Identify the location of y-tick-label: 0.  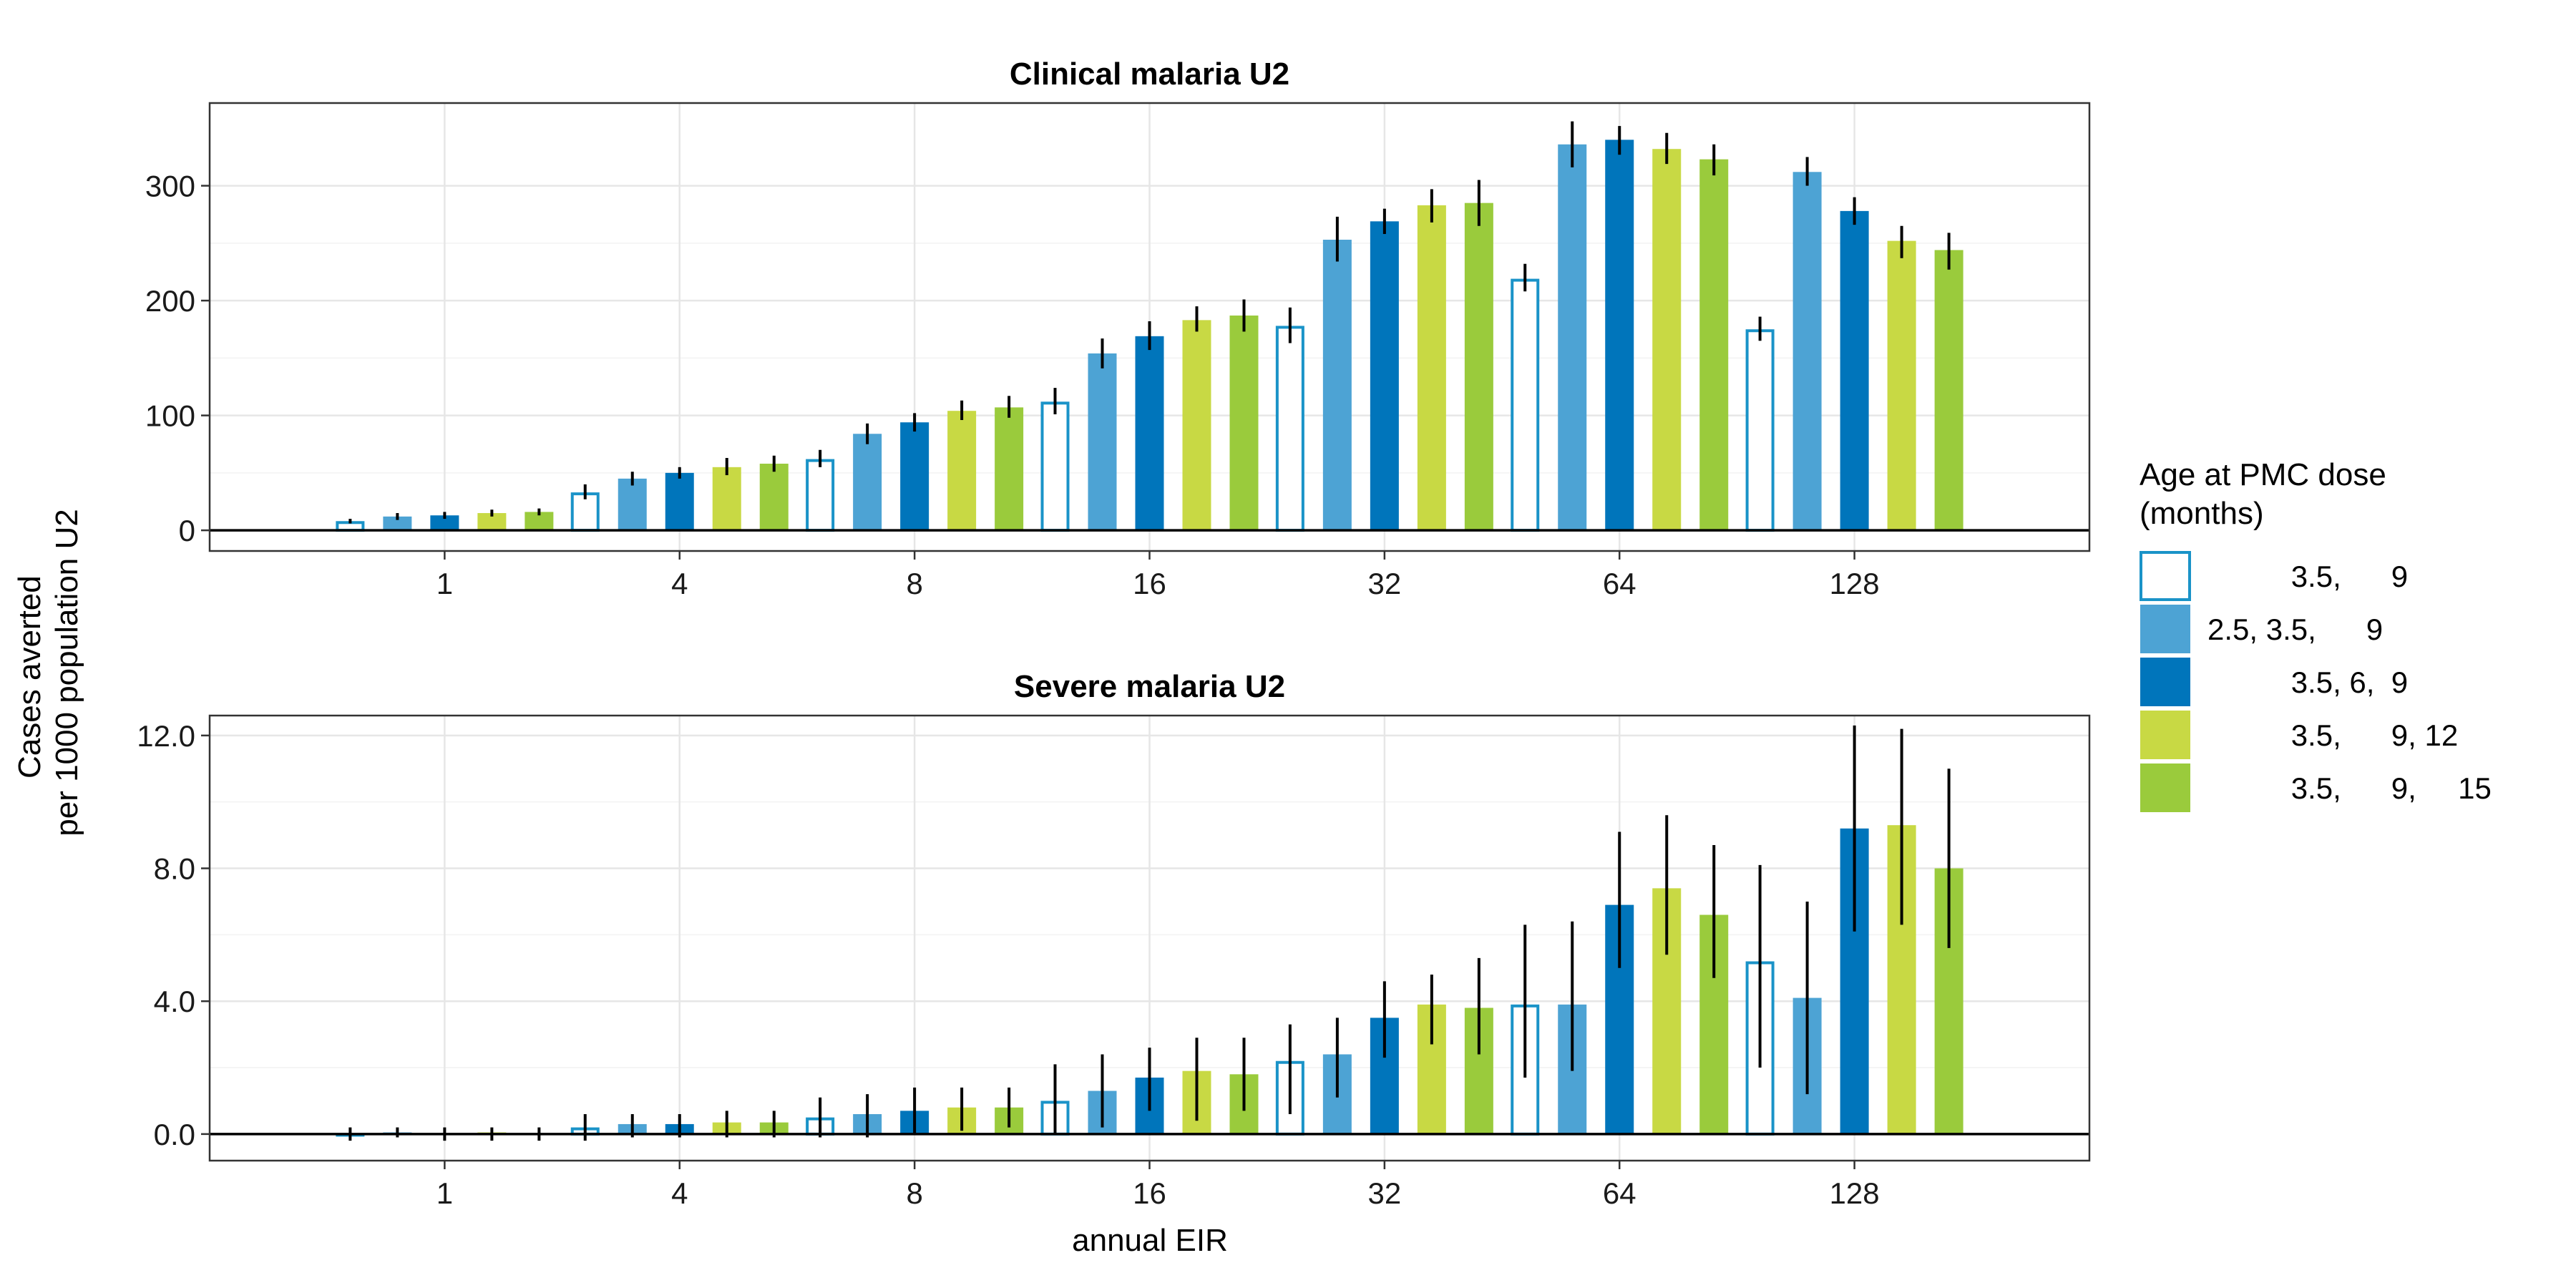
(187, 530).